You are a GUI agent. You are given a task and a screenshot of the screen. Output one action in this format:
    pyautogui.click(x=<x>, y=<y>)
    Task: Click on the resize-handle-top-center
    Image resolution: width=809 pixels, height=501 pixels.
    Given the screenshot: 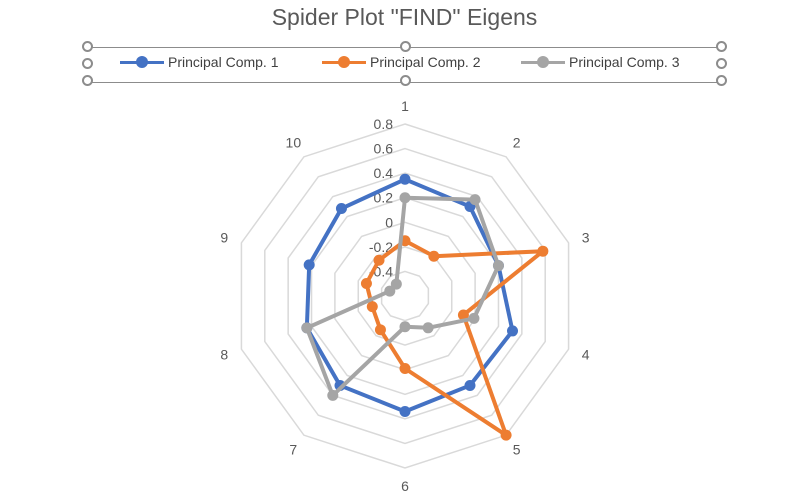 What is the action you would take?
    pyautogui.click(x=405, y=46)
    